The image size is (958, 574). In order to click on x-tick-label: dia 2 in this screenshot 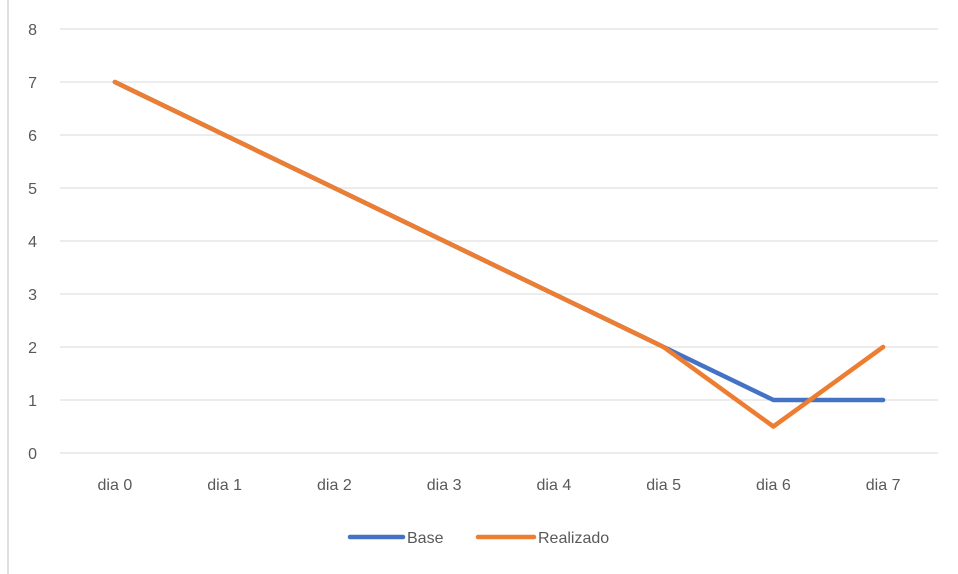, I will do `click(334, 485)`.